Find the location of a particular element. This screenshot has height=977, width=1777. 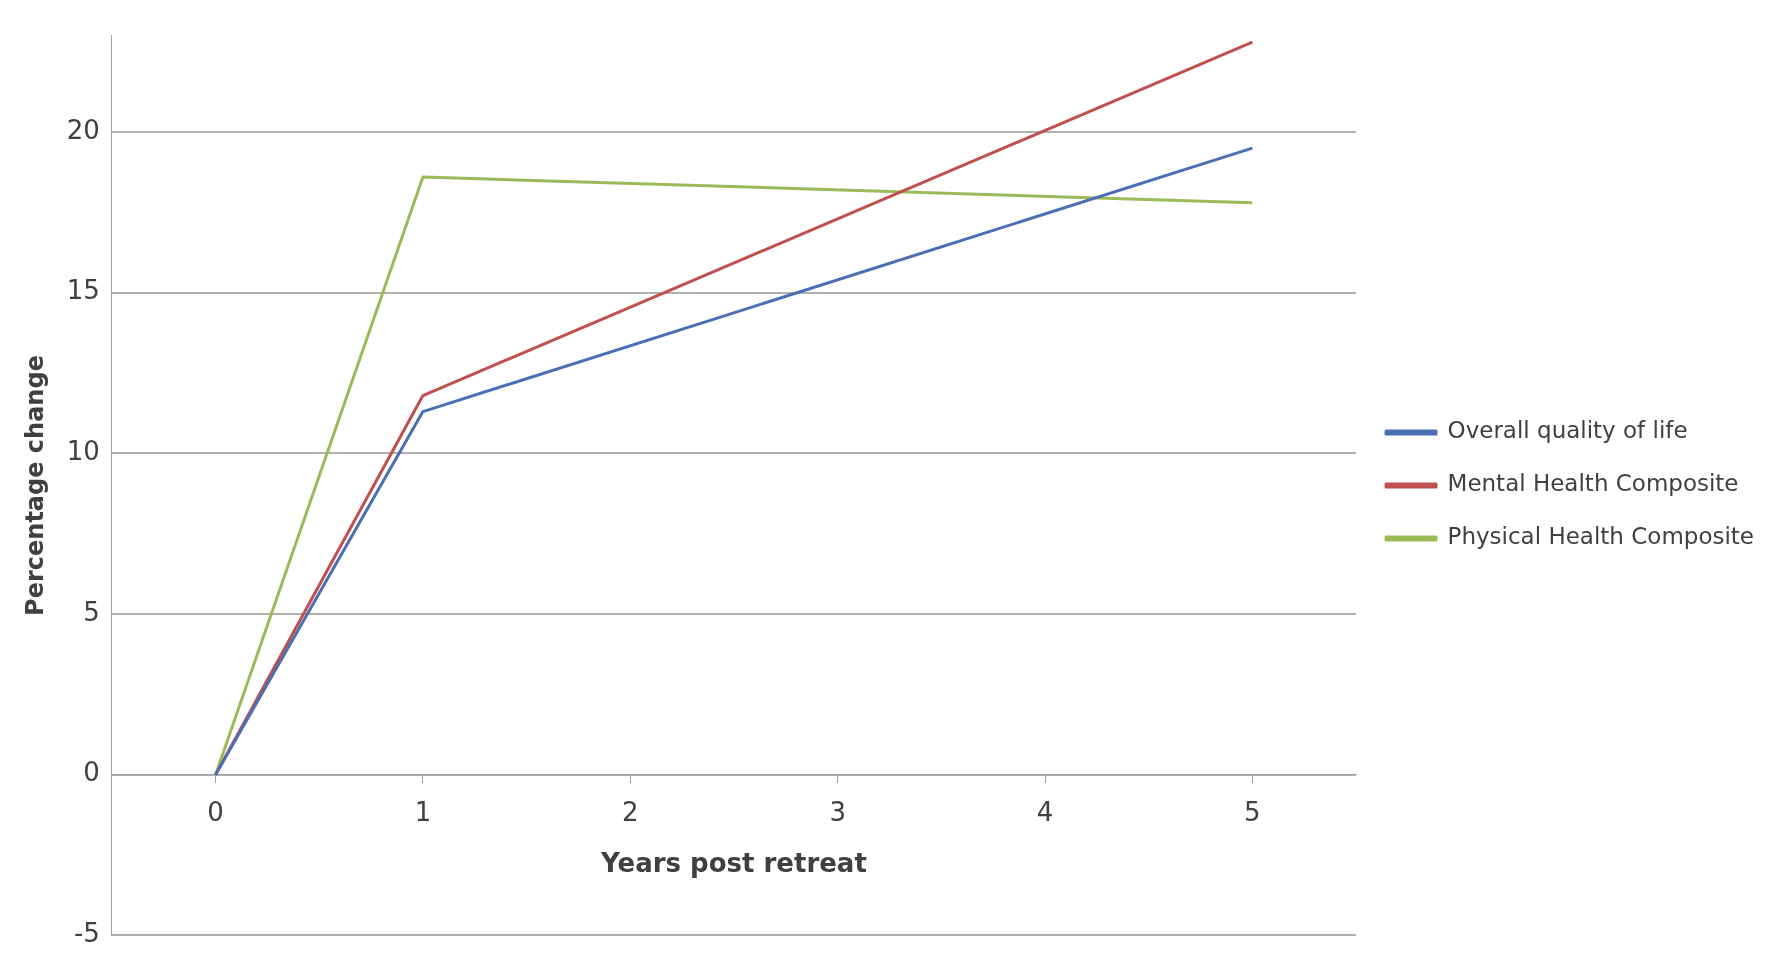

y-tick-label: 15 is located at coordinates (83, 290).